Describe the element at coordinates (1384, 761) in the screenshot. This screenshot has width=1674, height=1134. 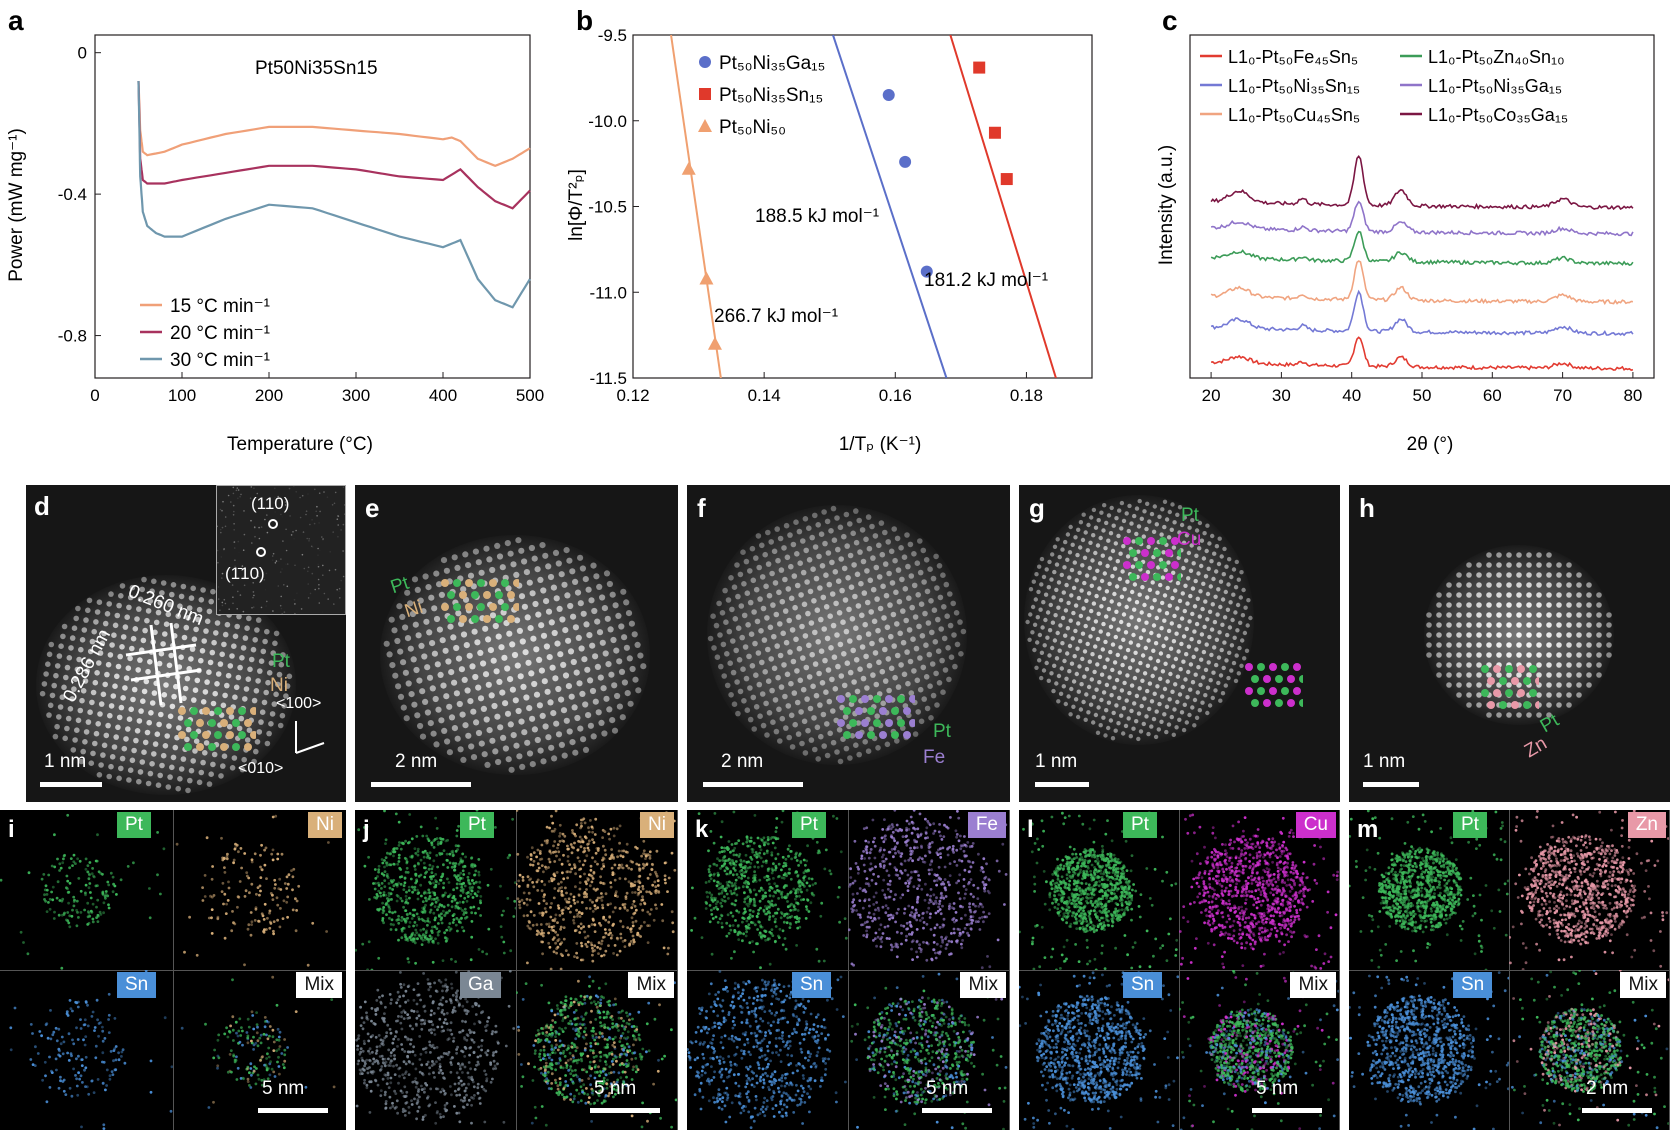
I see `scale-label-h: 1 nm` at that location.